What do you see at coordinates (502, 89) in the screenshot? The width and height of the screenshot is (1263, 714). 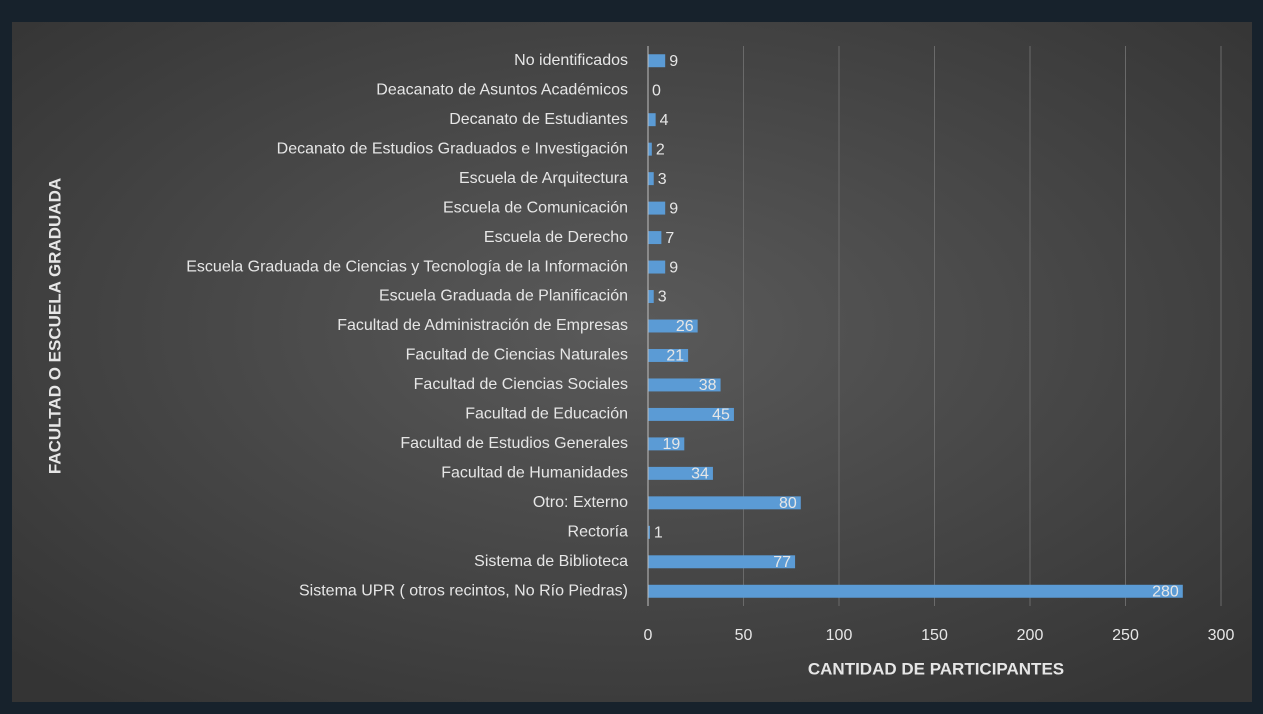 I see `y-tick-label: Deacanato de Asuntos Académicos` at bounding box center [502, 89].